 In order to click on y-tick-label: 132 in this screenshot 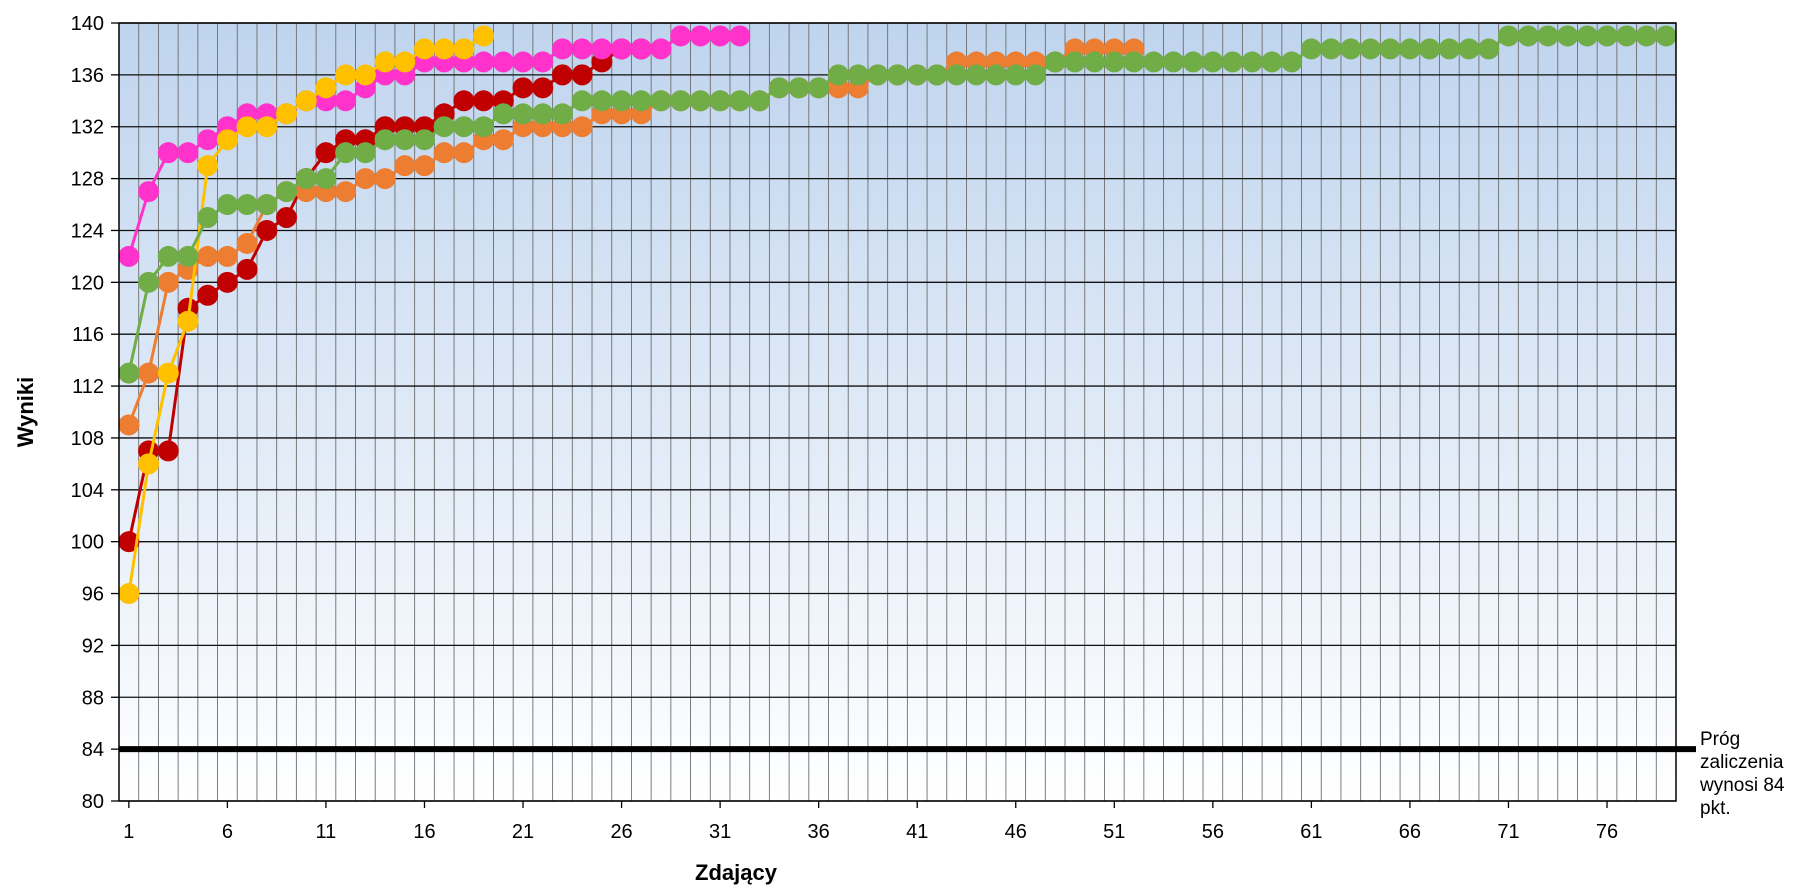, I will do `click(87, 128)`.